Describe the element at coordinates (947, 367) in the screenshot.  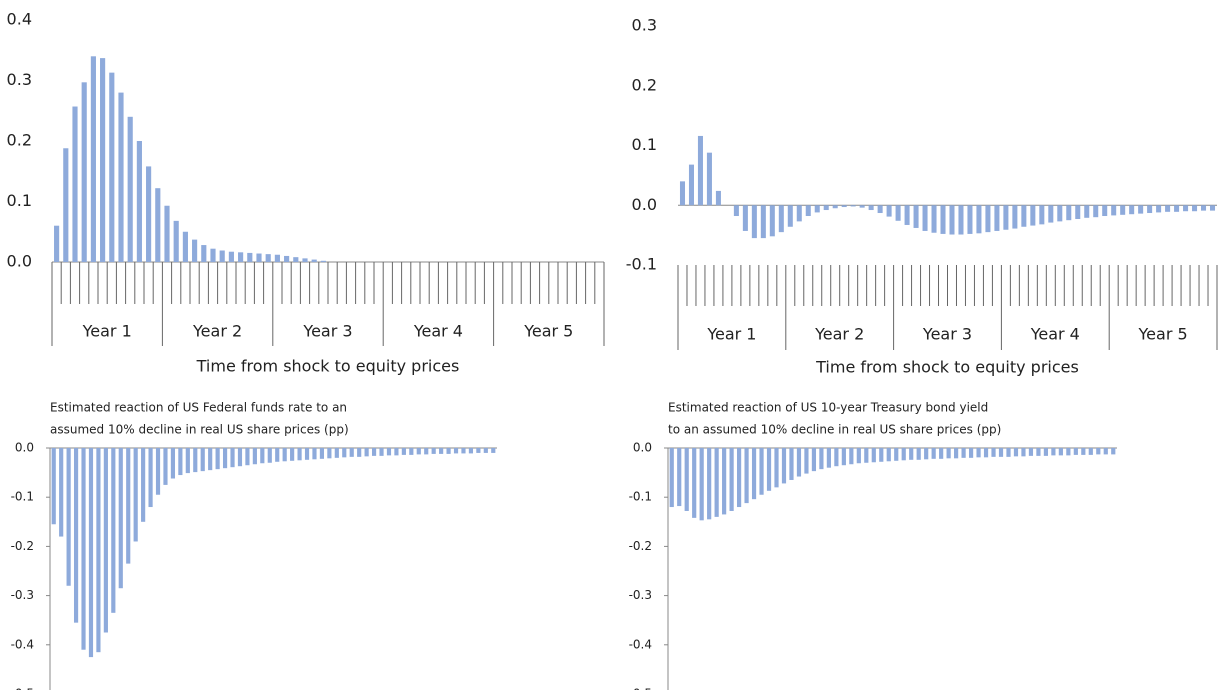
I see `x-axis-label: Time from shock to equity prices` at that location.